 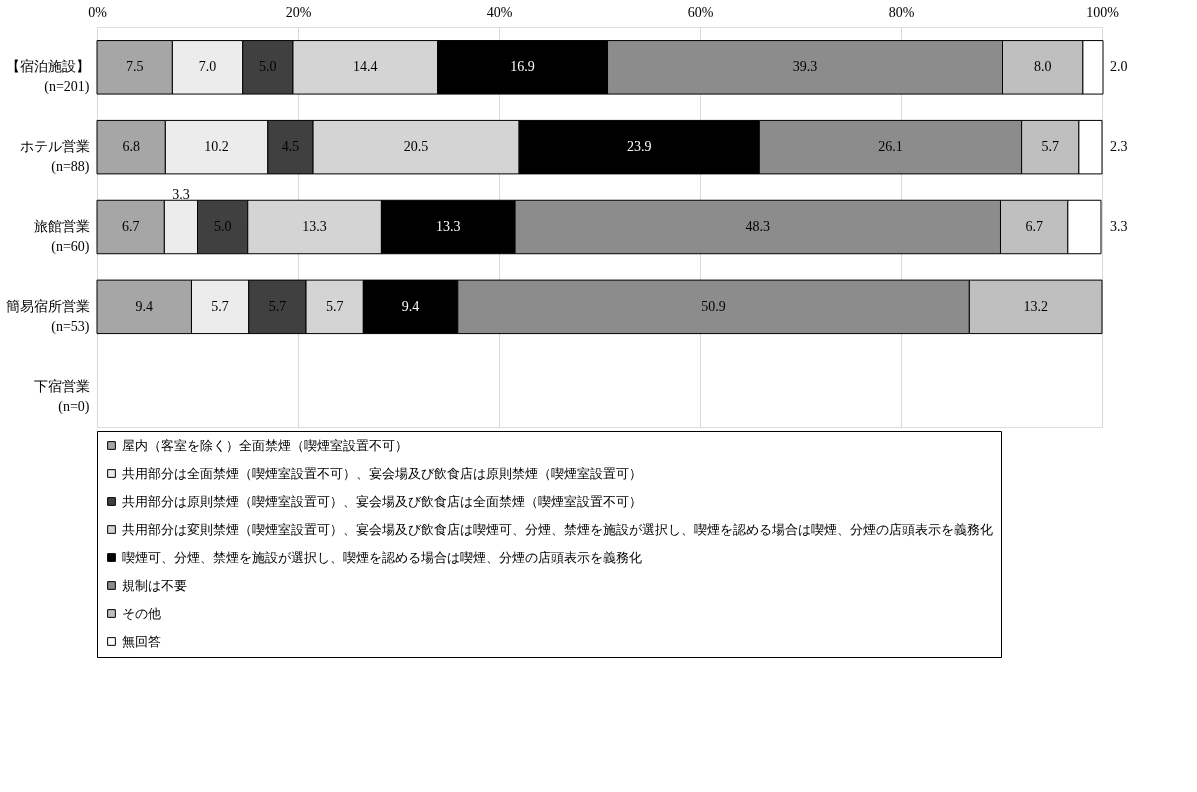 I want to click on data-label: 16.9, so click(x=522, y=67).